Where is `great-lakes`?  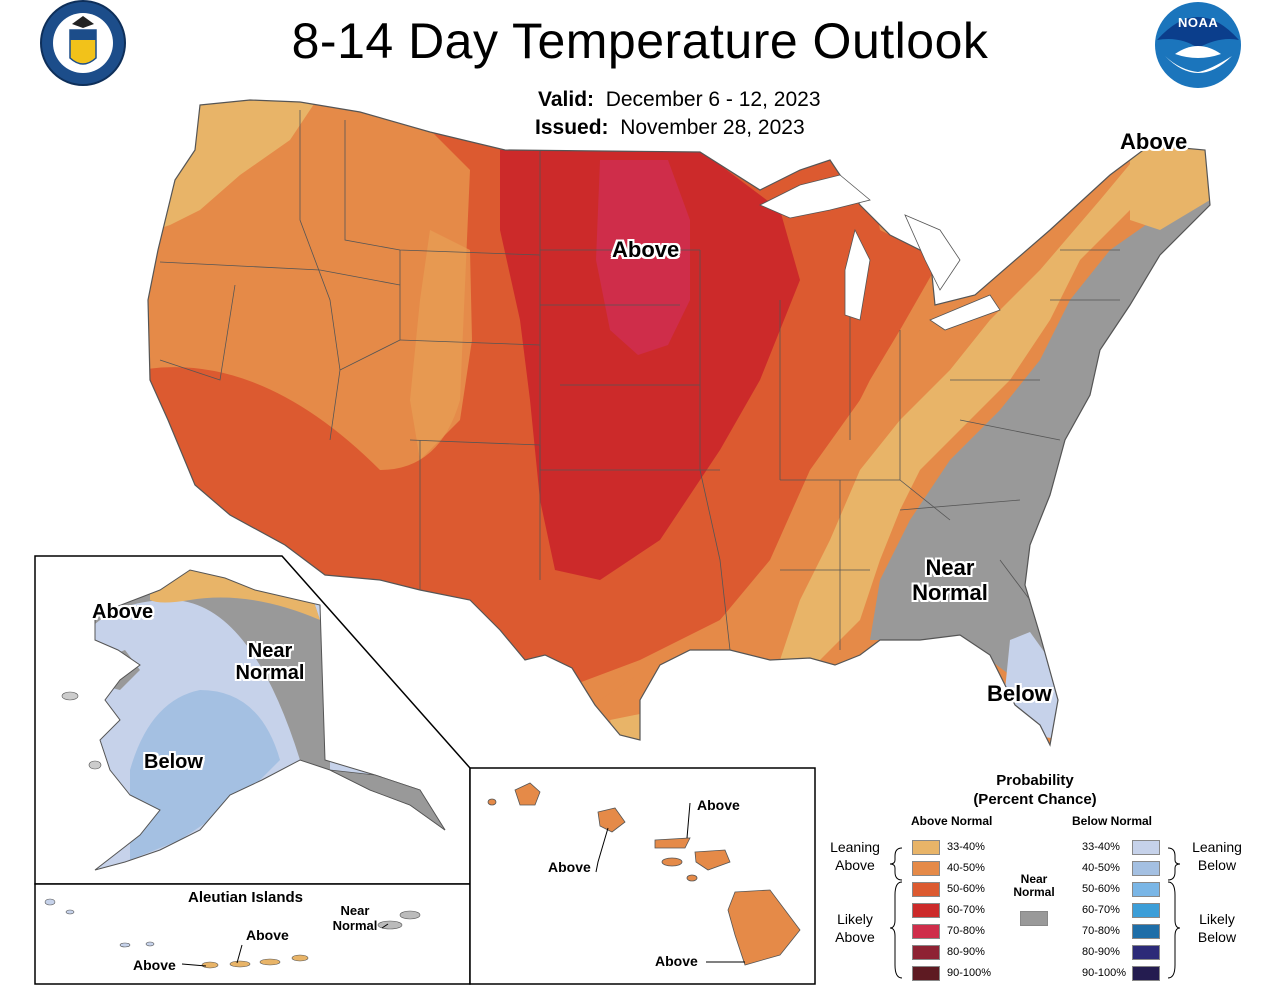
great-lakes is located at coordinates (880, 252).